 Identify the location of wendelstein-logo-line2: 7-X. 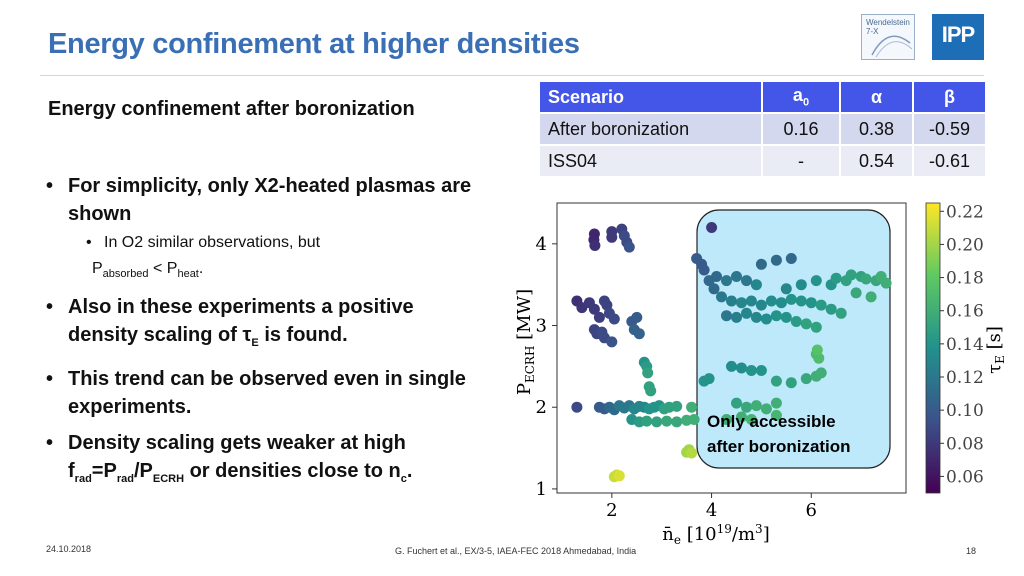
(872, 31).